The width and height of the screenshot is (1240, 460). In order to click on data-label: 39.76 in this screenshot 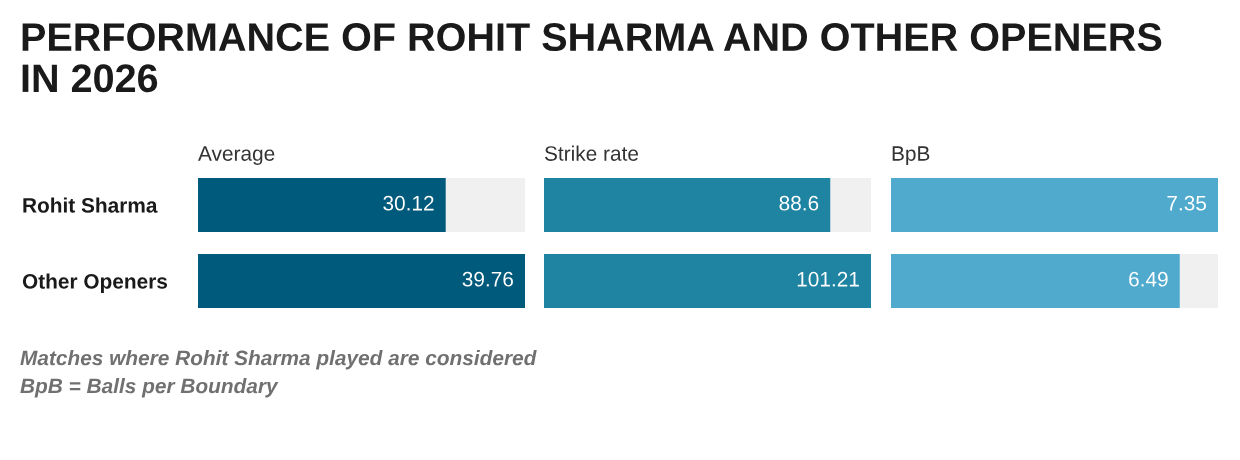, I will do `click(487, 279)`.